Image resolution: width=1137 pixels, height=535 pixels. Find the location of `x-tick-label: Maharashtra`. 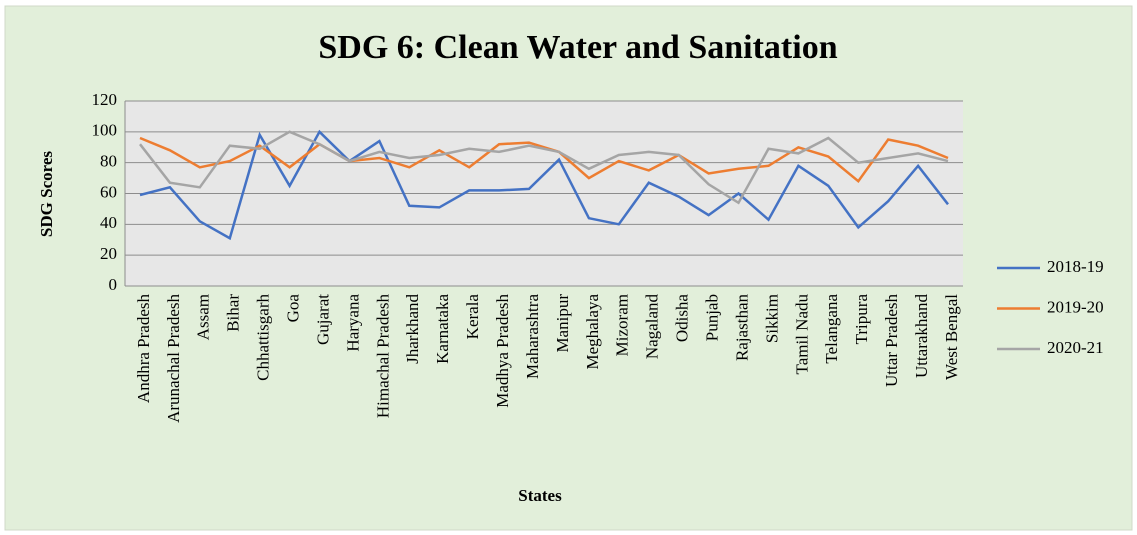

x-tick-label: Maharashtra is located at coordinates (532, 336).